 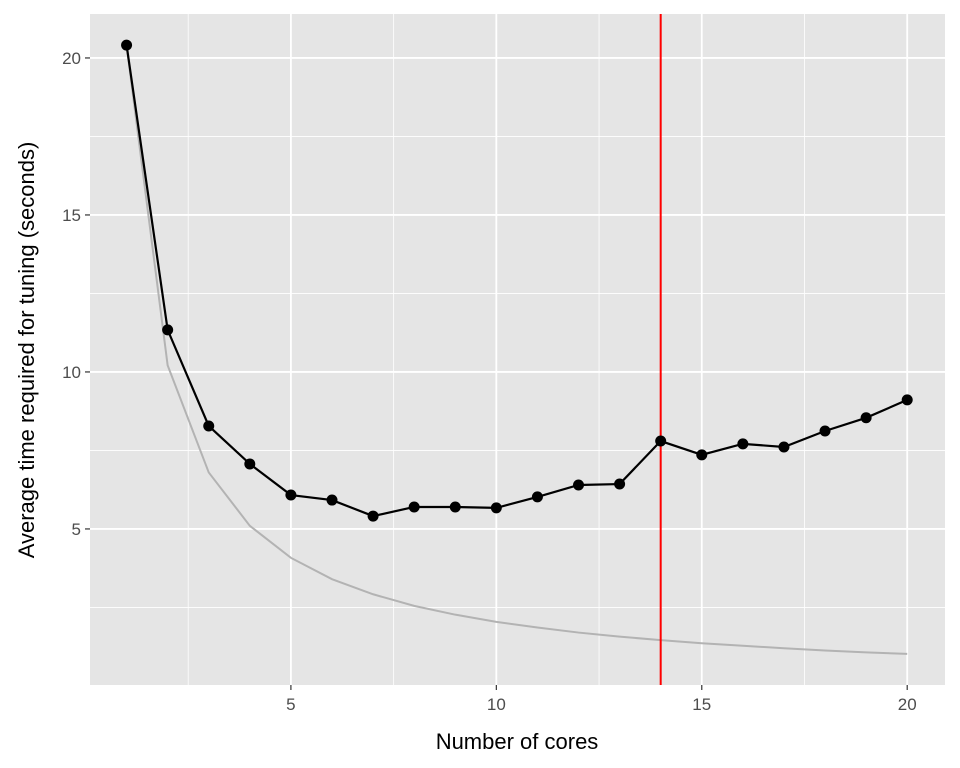 What do you see at coordinates (907, 704) in the screenshot?
I see `x-tick-label: 20` at bounding box center [907, 704].